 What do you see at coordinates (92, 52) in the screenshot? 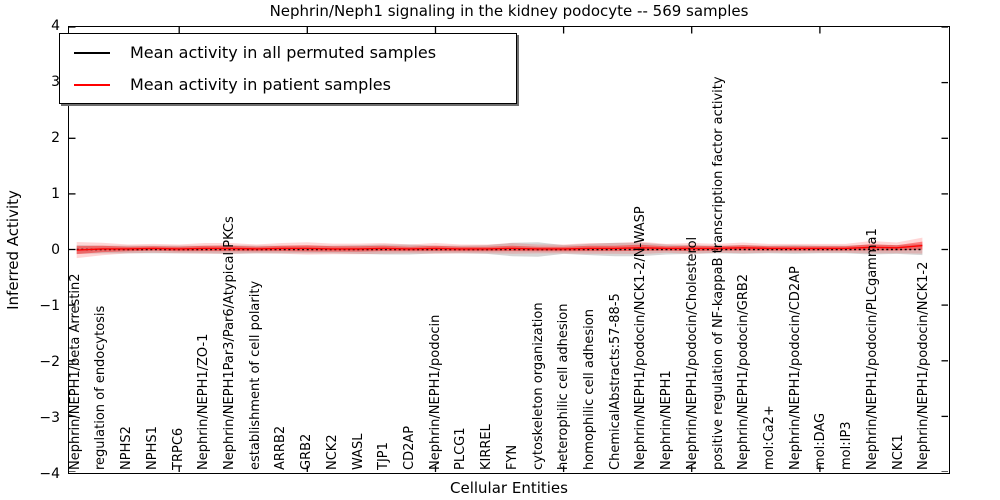
I see `black-line-sample-icon` at bounding box center [92, 52].